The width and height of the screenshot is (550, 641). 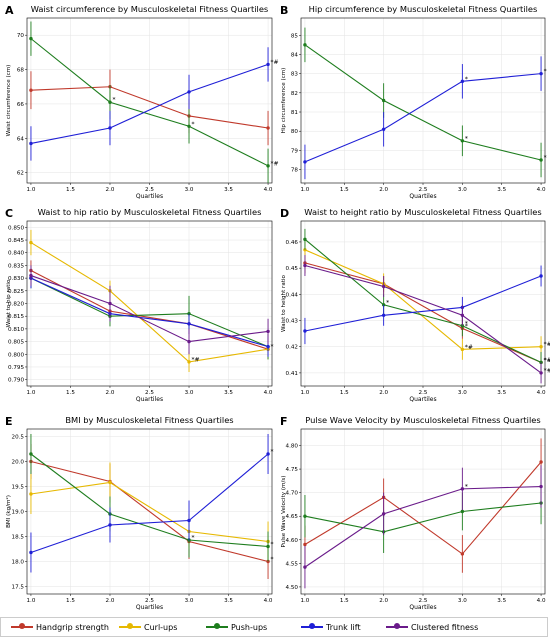 What do you see at coordinates (295, 55) in the screenshot?
I see `y-tick-label: 84` at bounding box center [295, 55].